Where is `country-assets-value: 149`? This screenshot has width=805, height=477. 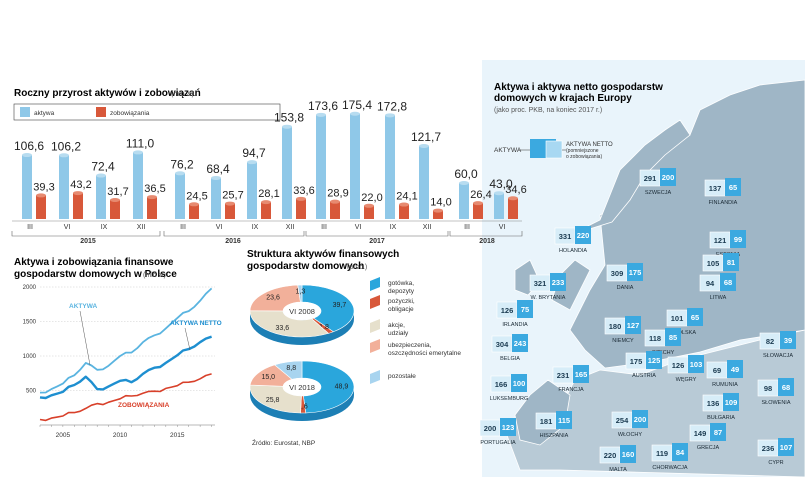
country-assets-value: 149 is located at coordinates (700, 433).